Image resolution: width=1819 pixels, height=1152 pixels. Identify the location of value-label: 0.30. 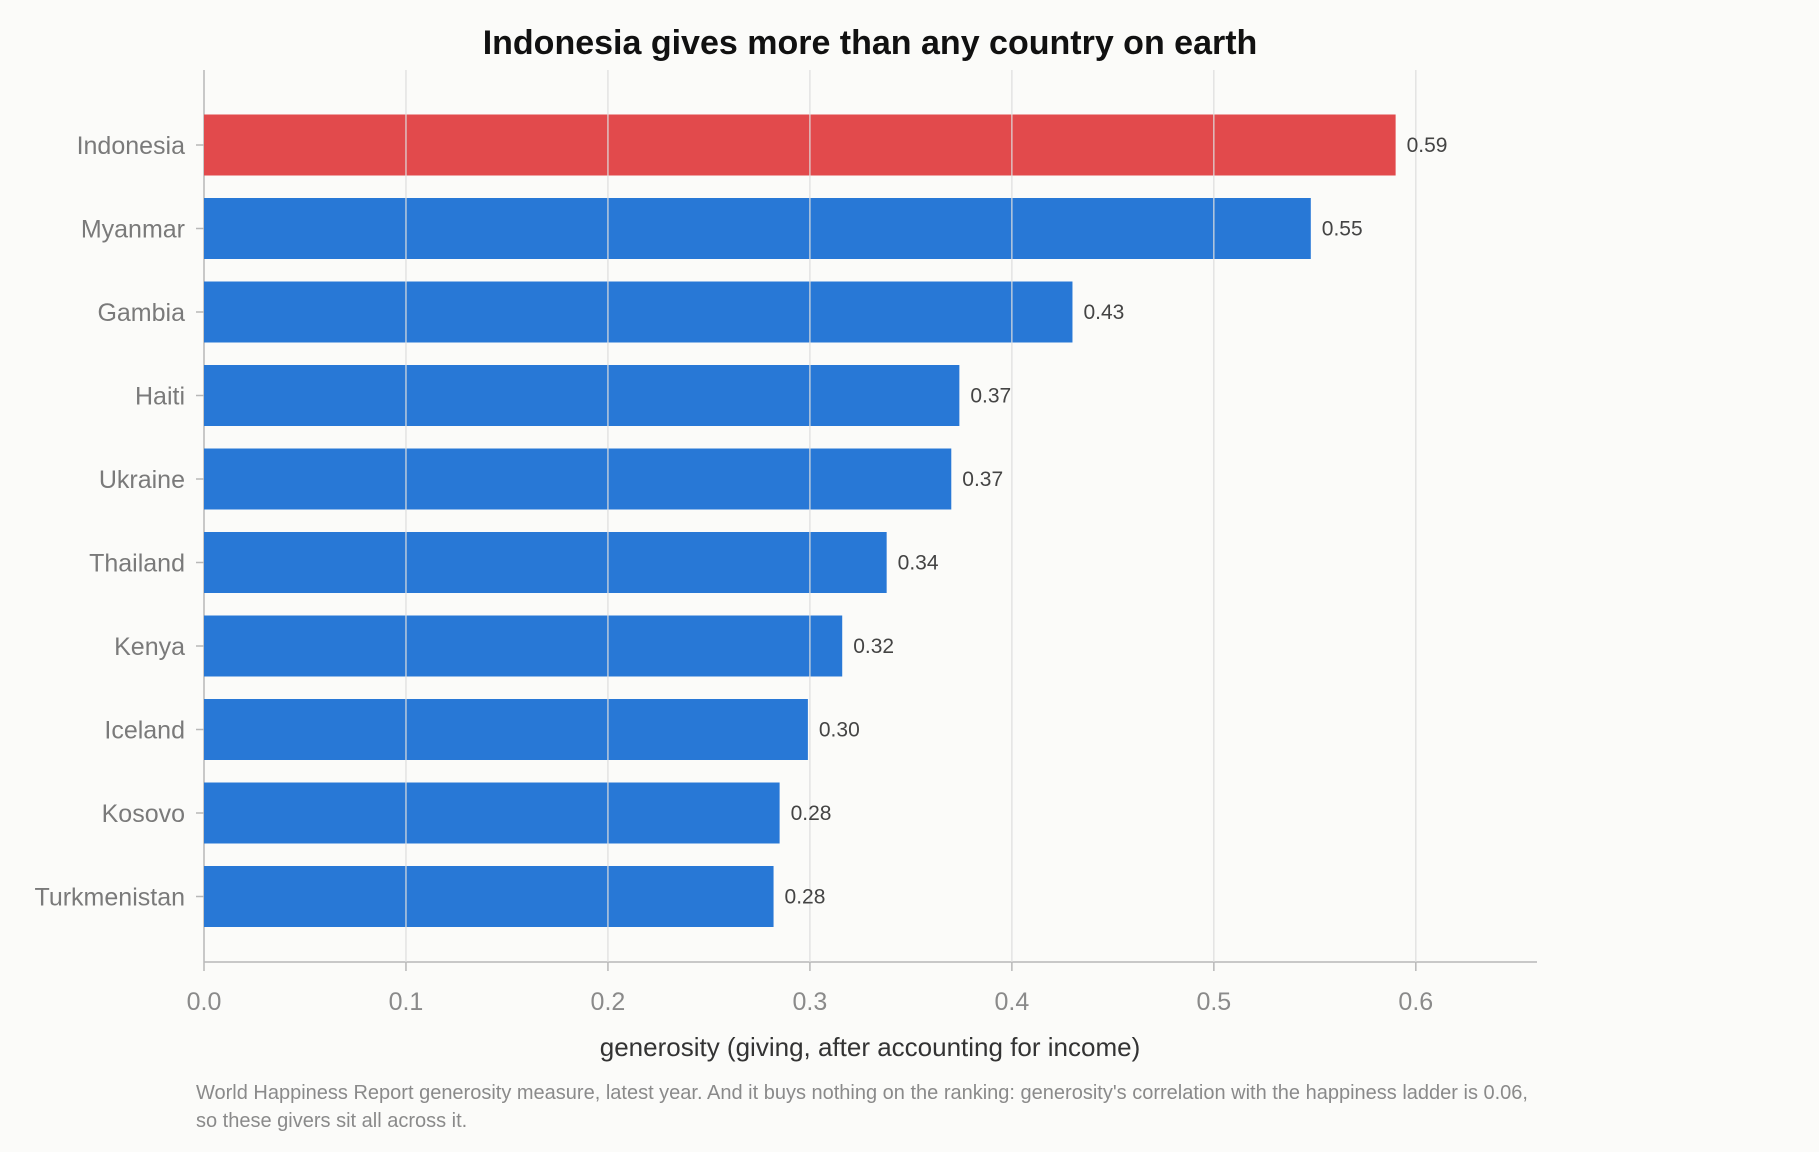
(839, 730).